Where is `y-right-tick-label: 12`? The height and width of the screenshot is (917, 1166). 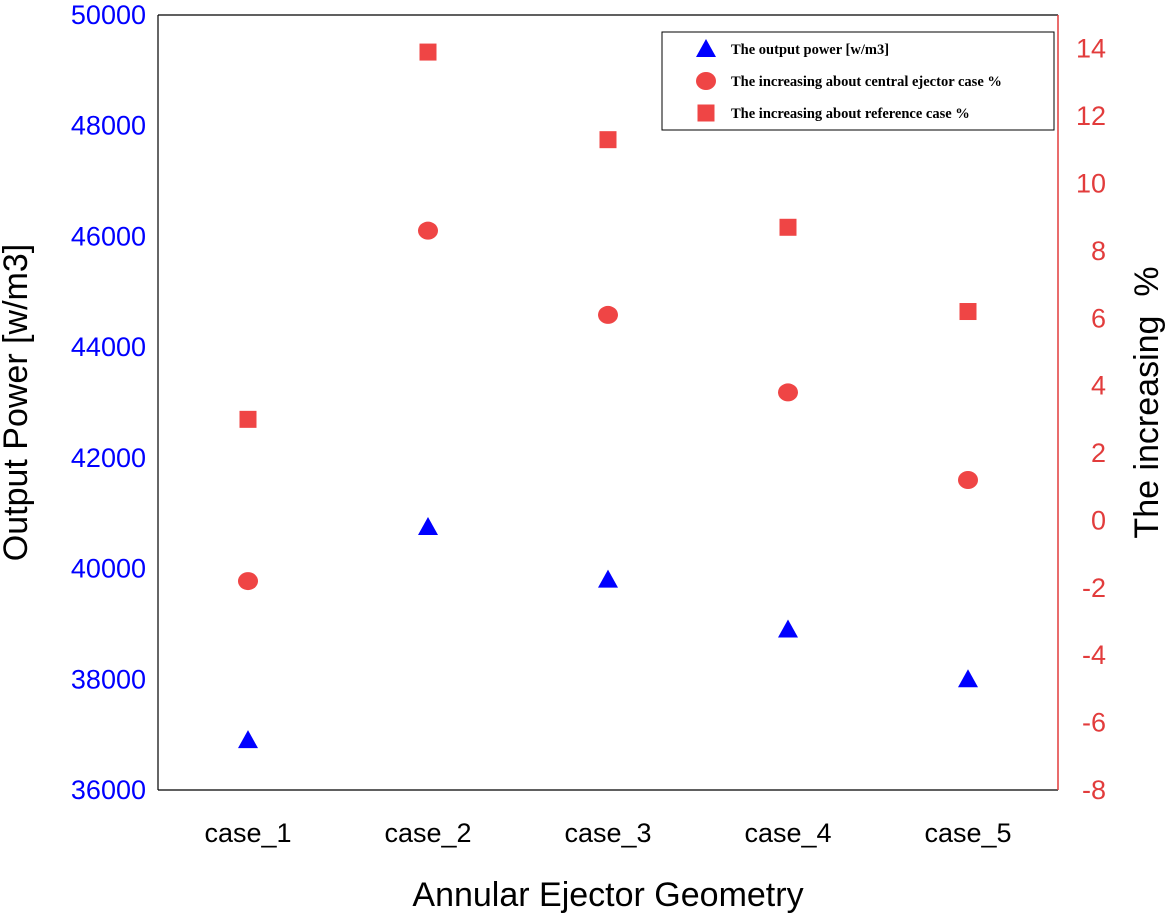
y-right-tick-label: 12 is located at coordinates (1091, 116).